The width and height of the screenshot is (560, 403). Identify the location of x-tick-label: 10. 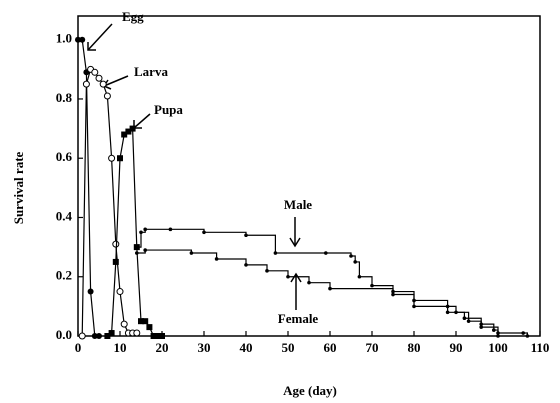
(120, 347).